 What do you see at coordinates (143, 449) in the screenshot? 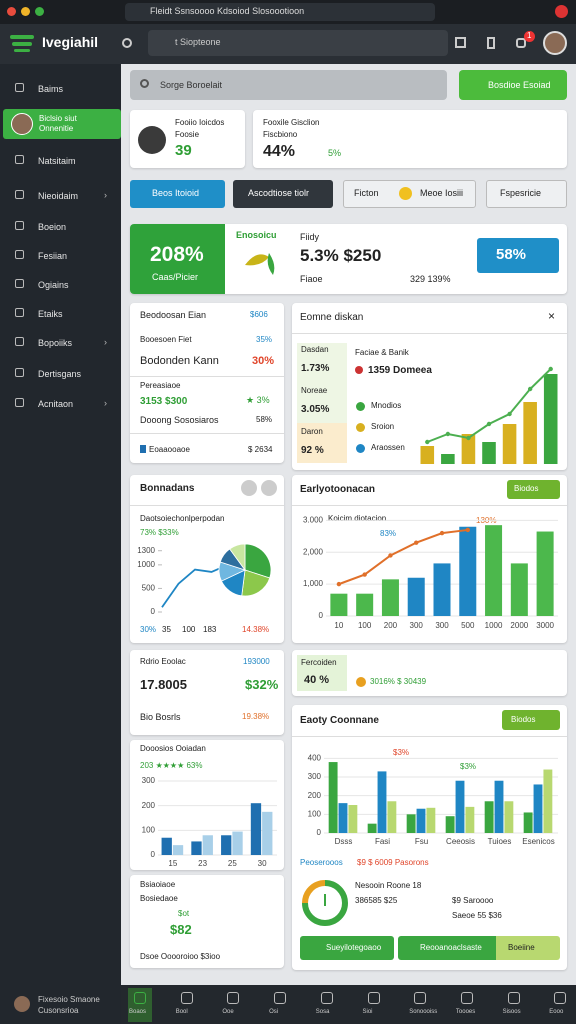
I see `icon` at bounding box center [143, 449].